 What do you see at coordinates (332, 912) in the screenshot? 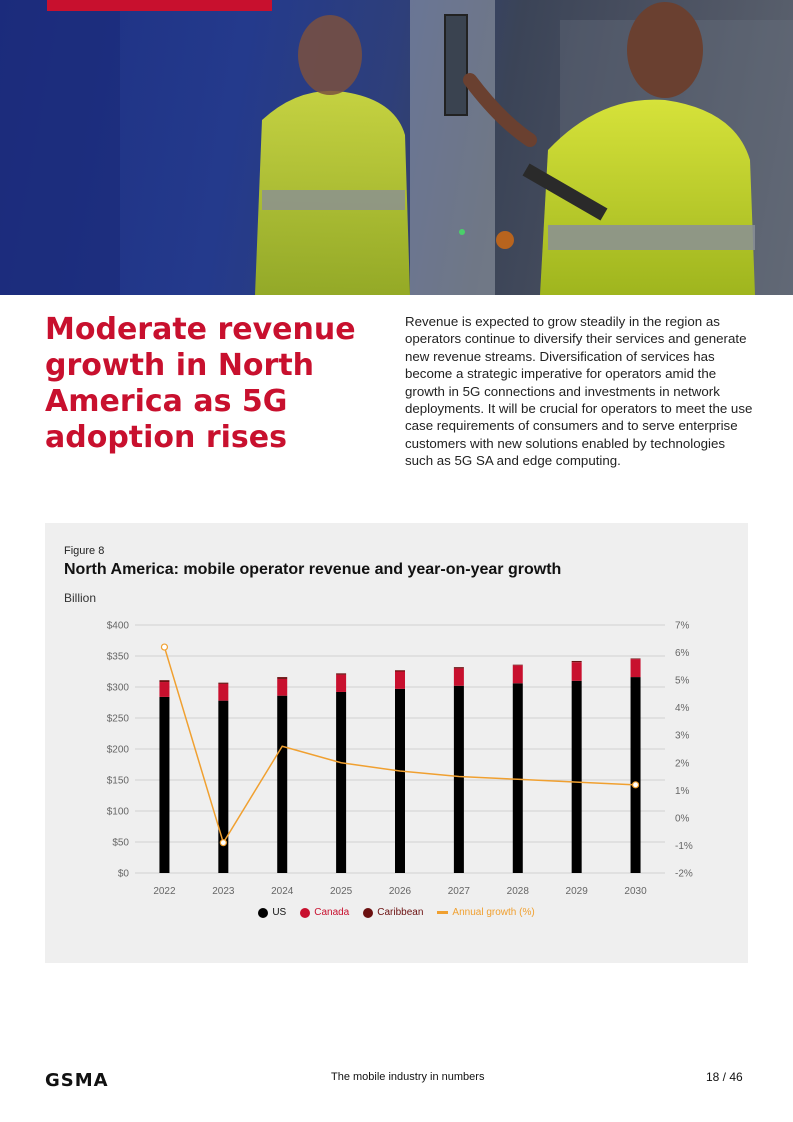
I see `legend-label-canada: Canada` at bounding box center [332, 912].